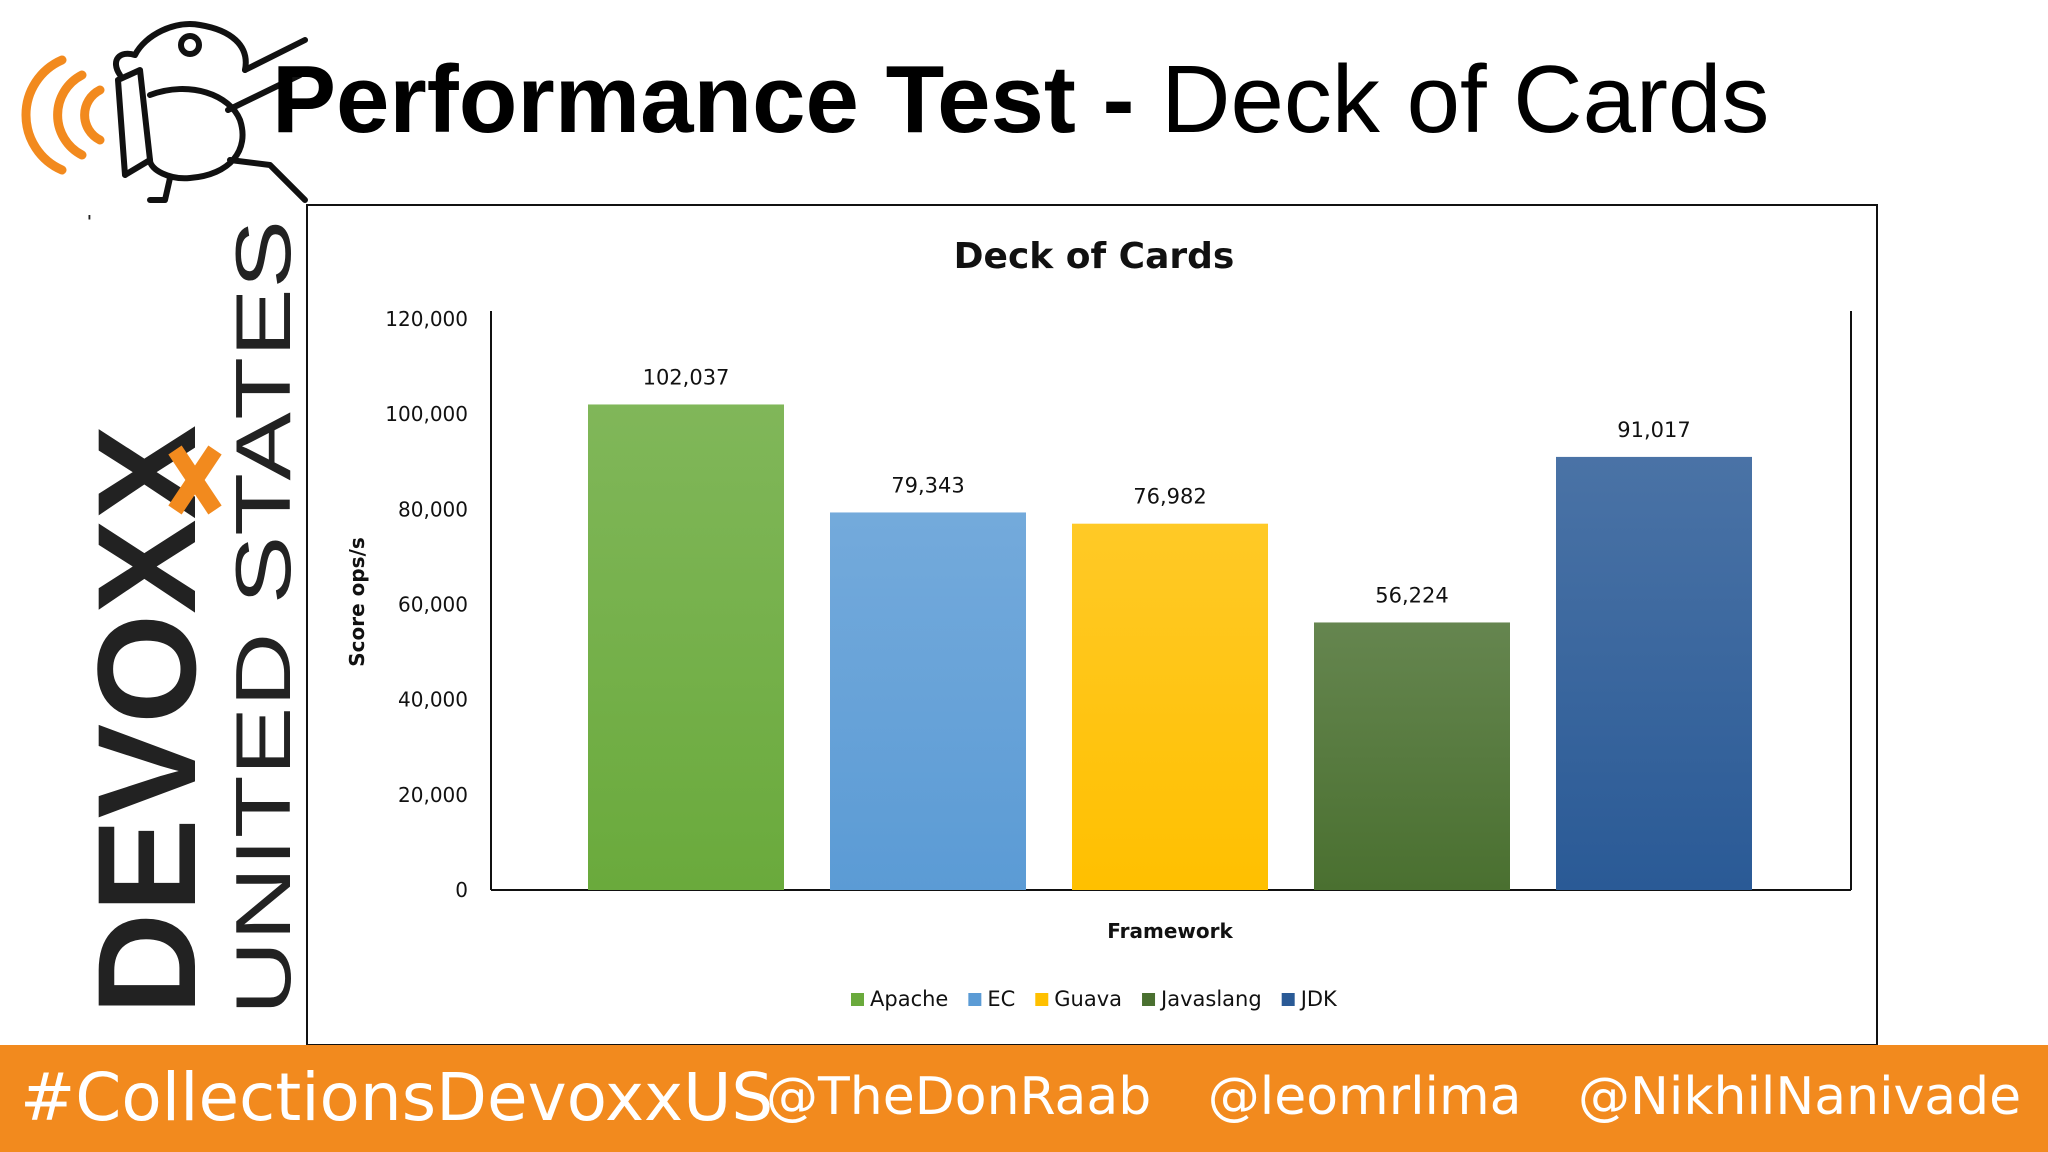 The height and width of the screenshot is (1152, 2048). I want to click on handle-nikhilnanivade: @NikhilNanivade, so click(1800, 1097).